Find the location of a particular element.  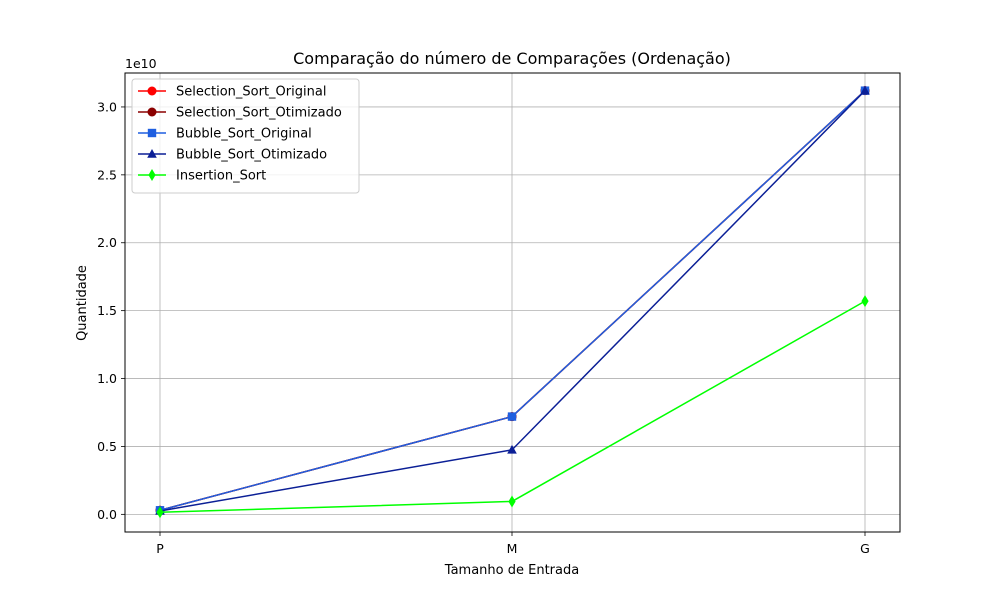

legend-entry: Selection_Sort_Original is located at coordinates (232, 92).